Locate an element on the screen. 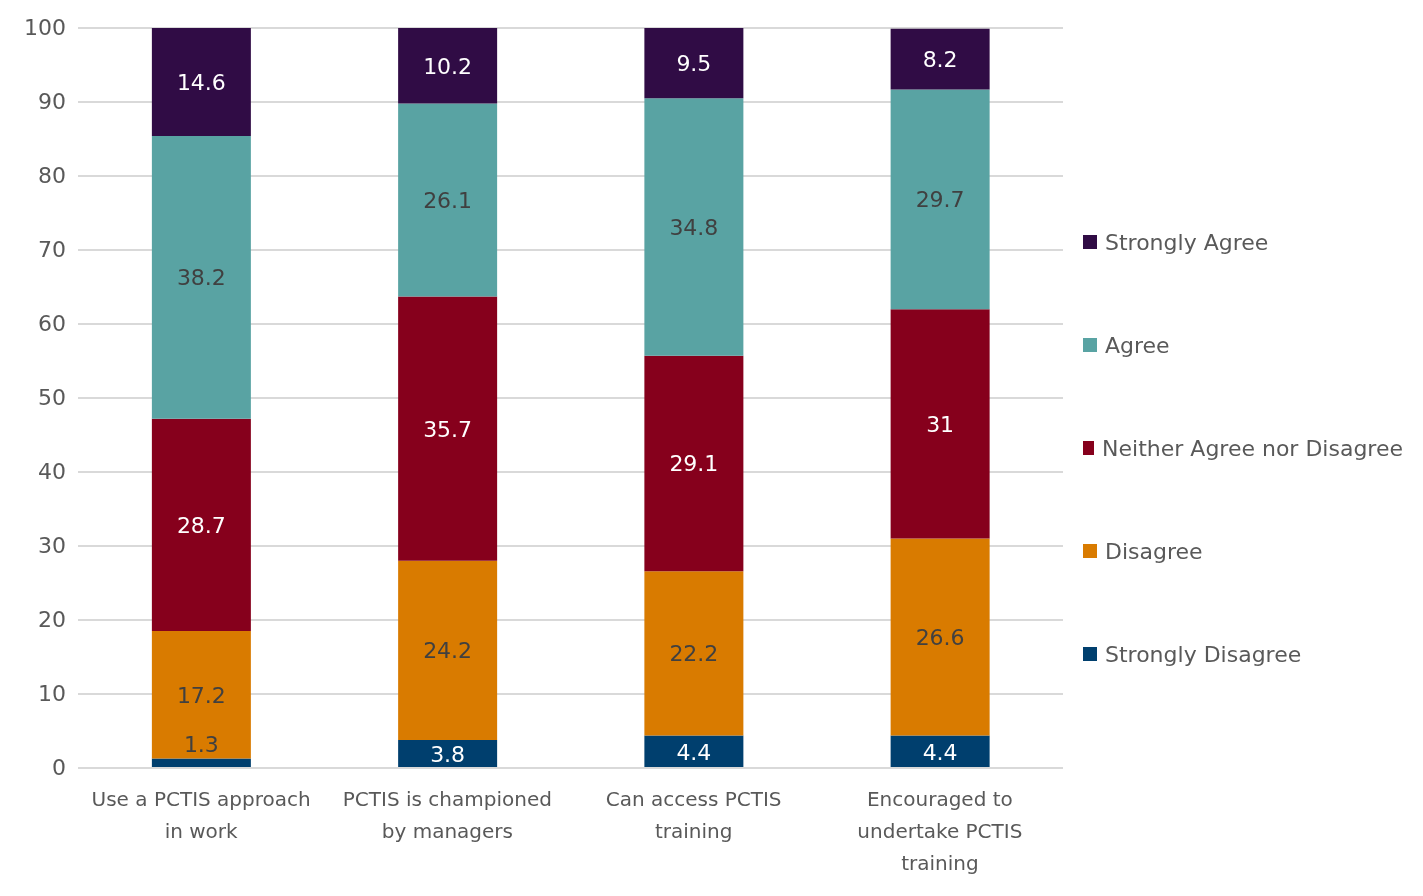  data-label: 26.1 is located at coordinates (448, 201).